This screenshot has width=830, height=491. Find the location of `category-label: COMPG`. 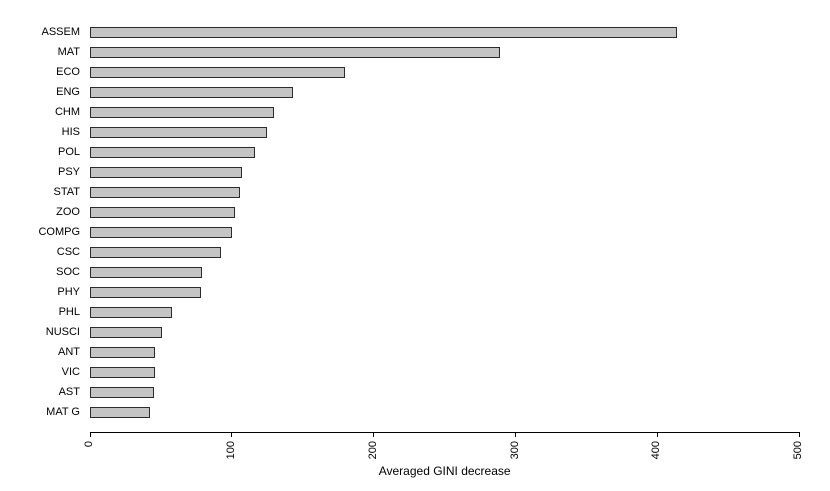

category-label: COMPG is located at coordinates (59, 232).